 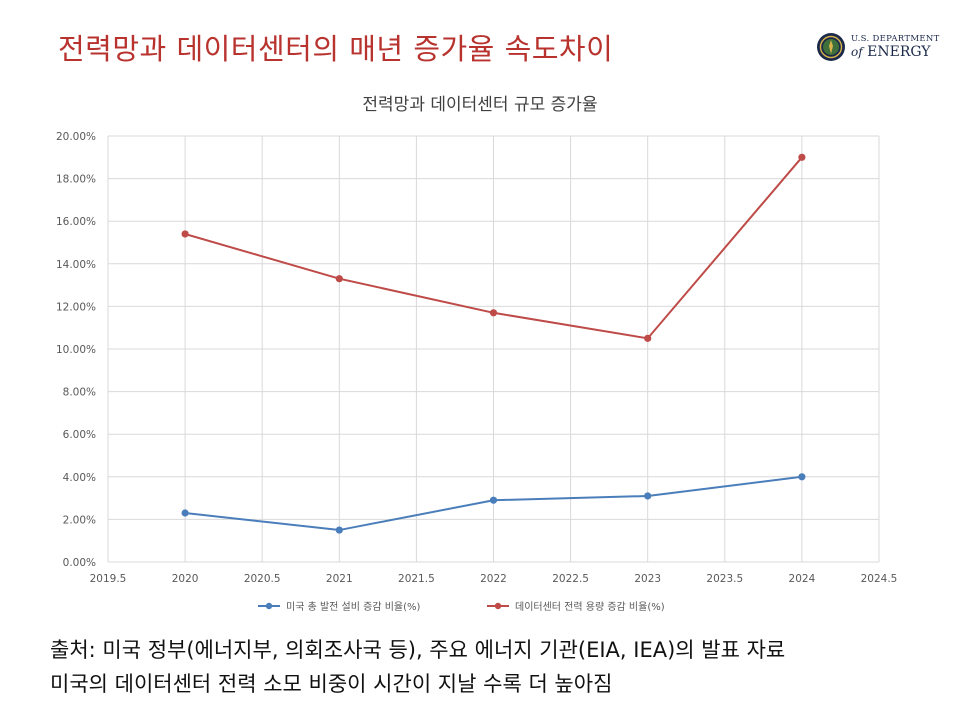 What do you see at coordinates (647, 579) in the screenshot?
I see `x-tick-label: 2023` at bounding box center [647, 579].